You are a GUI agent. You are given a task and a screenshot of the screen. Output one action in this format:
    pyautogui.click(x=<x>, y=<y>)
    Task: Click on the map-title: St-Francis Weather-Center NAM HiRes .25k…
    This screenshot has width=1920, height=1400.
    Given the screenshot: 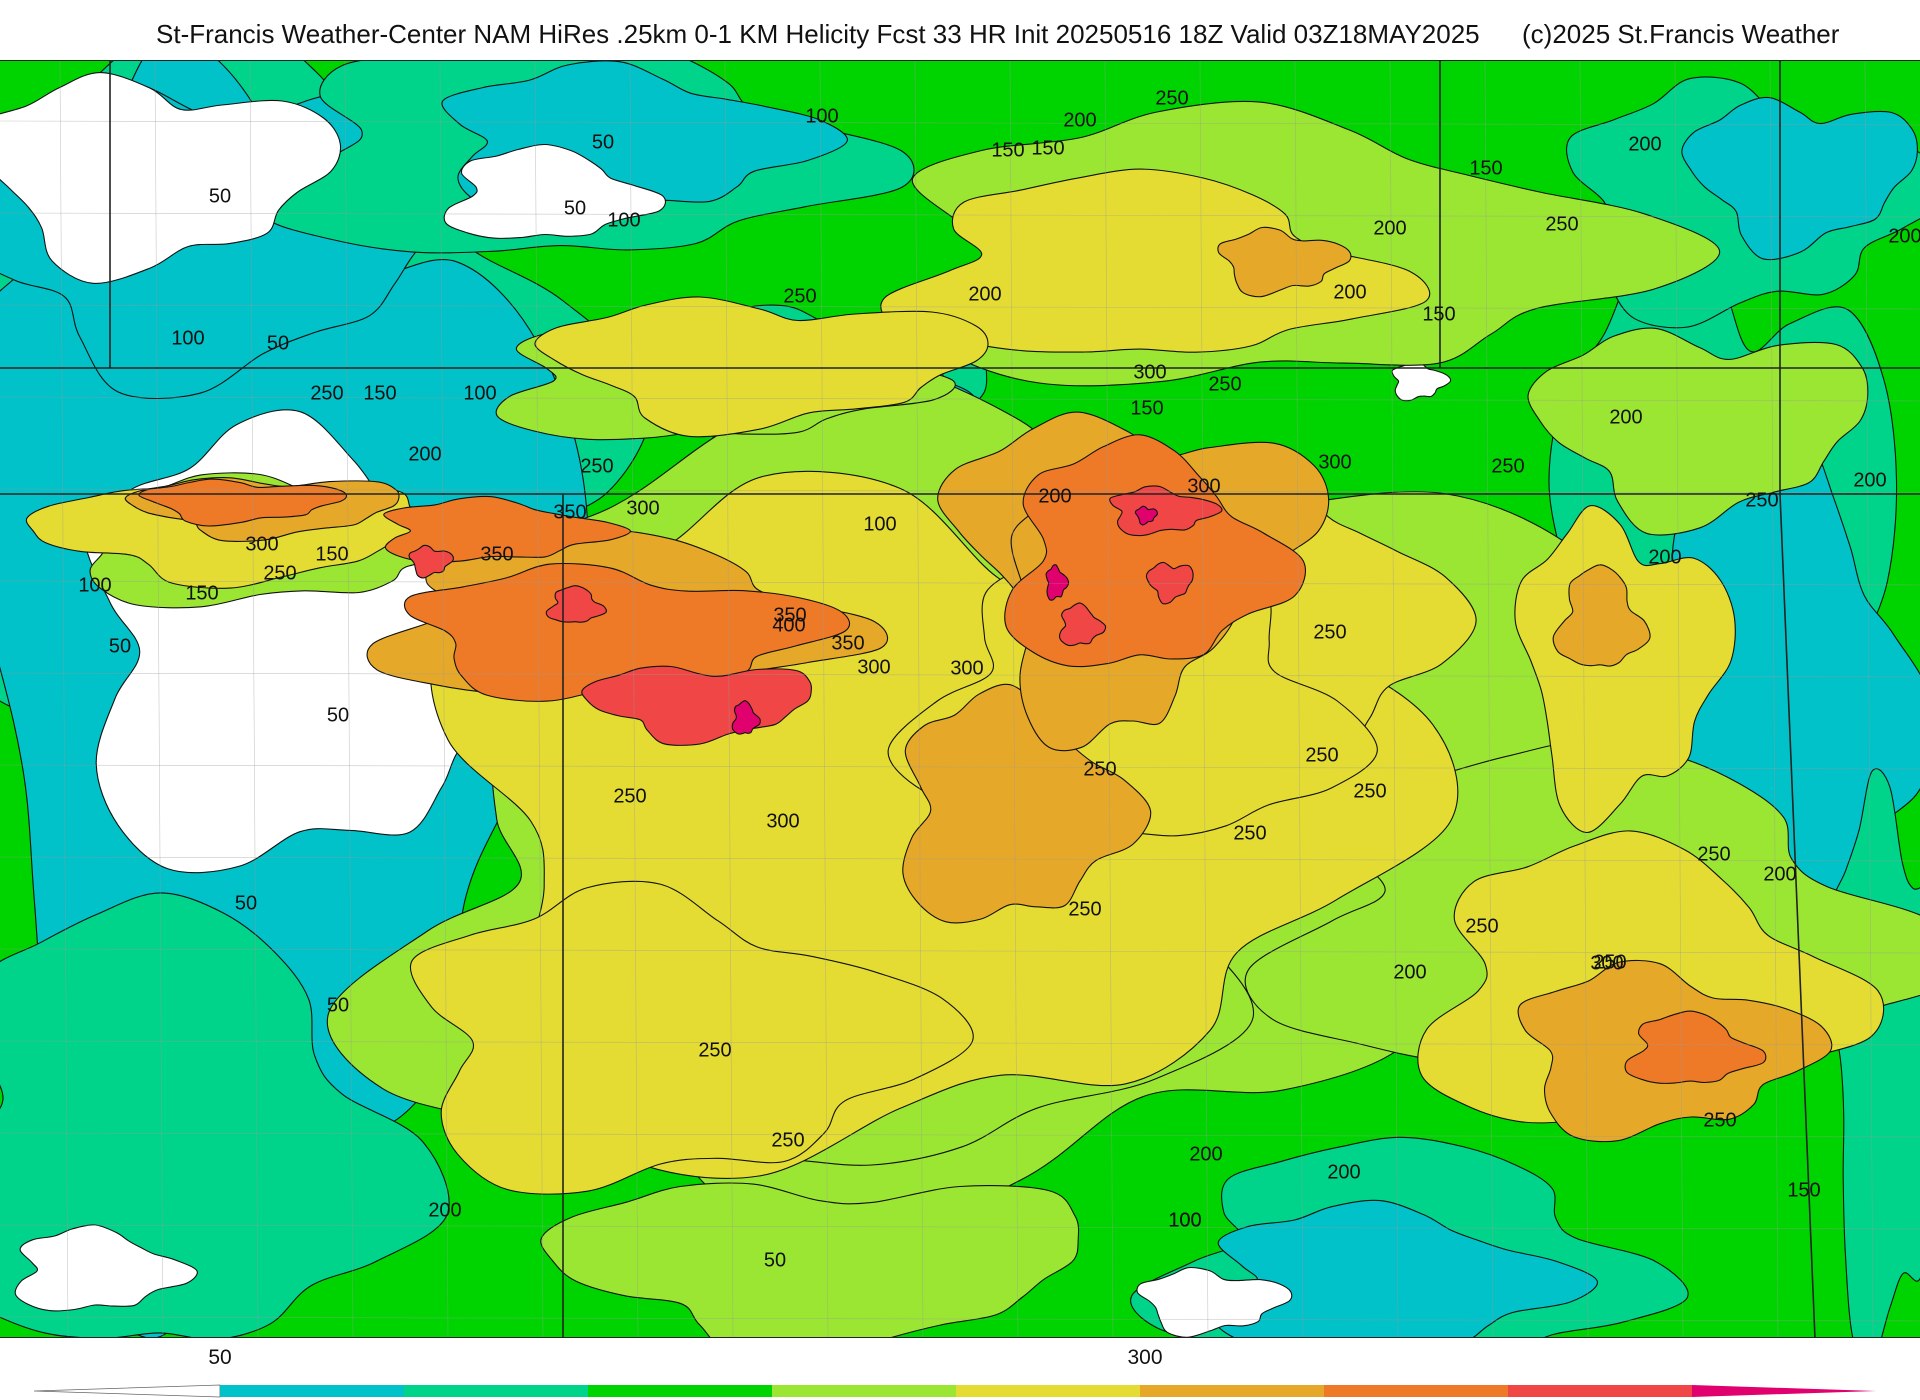 What is the action you would take?
    pyautogui.click(x=960, y=34)
    